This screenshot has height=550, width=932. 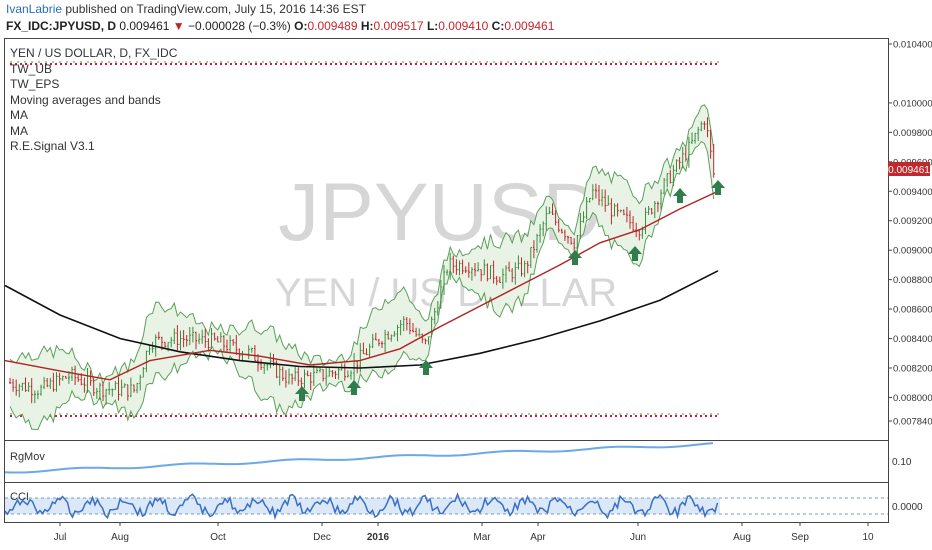 I want to click on rgmov-line, so click(x=359, y=458).